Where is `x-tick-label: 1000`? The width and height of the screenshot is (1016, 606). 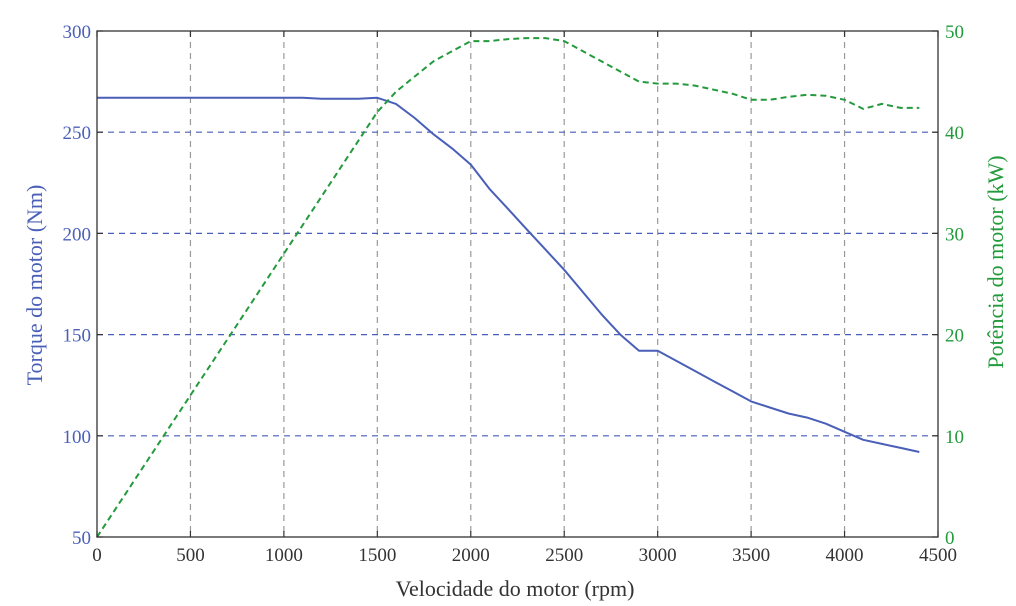
x-tick-label: 1000 is located at coordinates (284, 555).